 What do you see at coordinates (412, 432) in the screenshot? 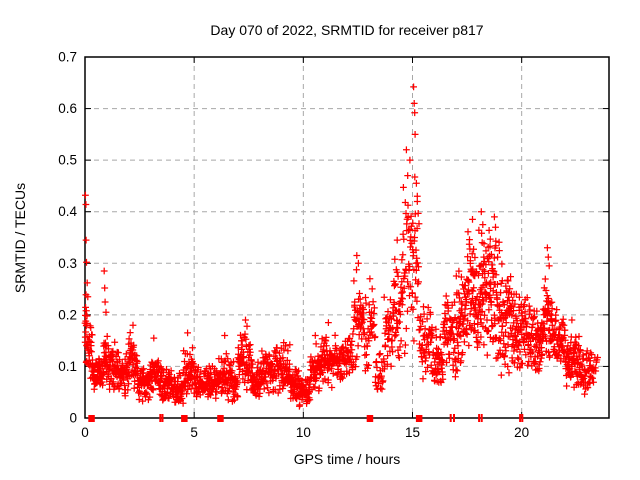
I see `x-tick-label: 15` at bounding box center [412, 432].